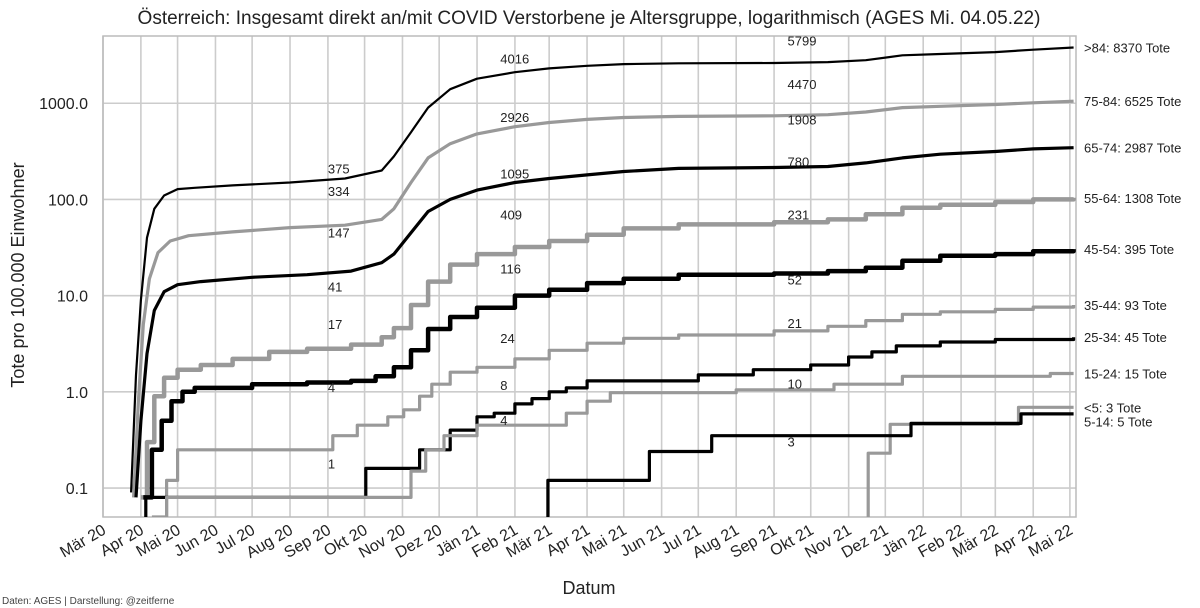 The width and height of the screenshot is (1200, 608). Describe the element at coordinates (68, 200) in the screenshot. I see `y-tick-label: 100.0` at that location.